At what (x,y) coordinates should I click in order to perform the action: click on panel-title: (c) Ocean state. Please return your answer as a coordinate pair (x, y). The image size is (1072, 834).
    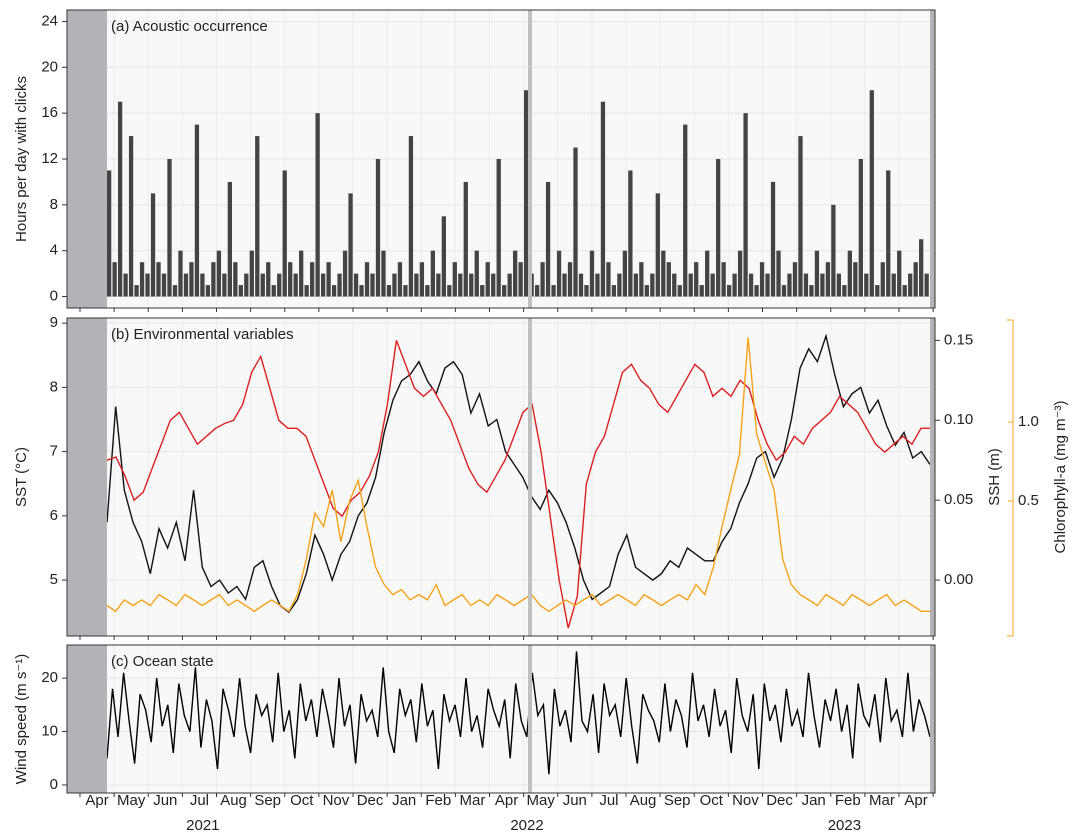
    Looking at the image, I should click on (162, 661).